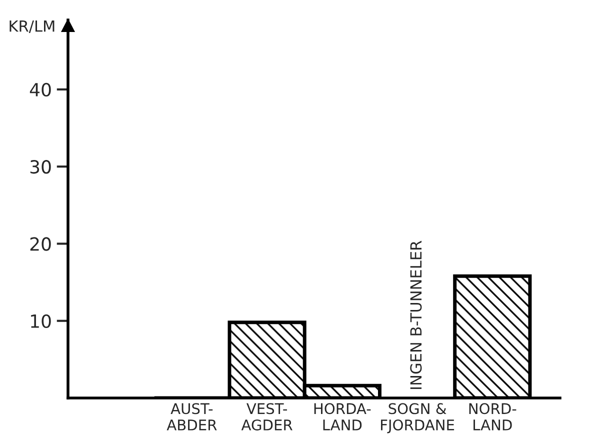 Image resolution: width=598 pixels, height=447 pixels. I want to click on x-tick-label: HORDA- LAND, so click(342, 416).